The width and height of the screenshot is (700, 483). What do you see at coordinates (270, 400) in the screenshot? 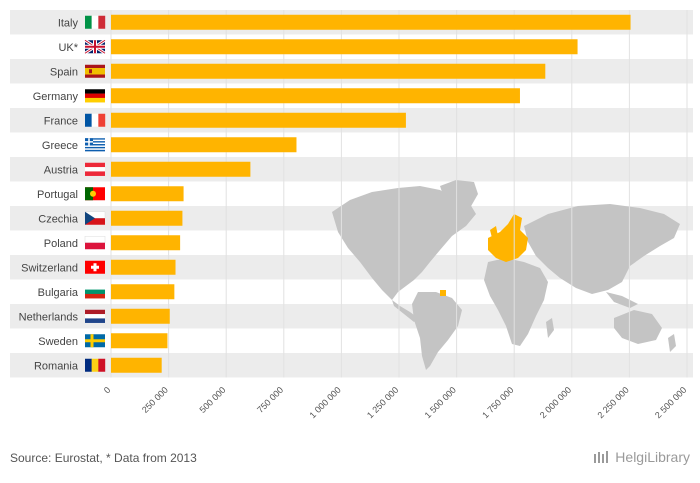
I see `x-tick-label: 750 000` at bounding box center [270, 400].